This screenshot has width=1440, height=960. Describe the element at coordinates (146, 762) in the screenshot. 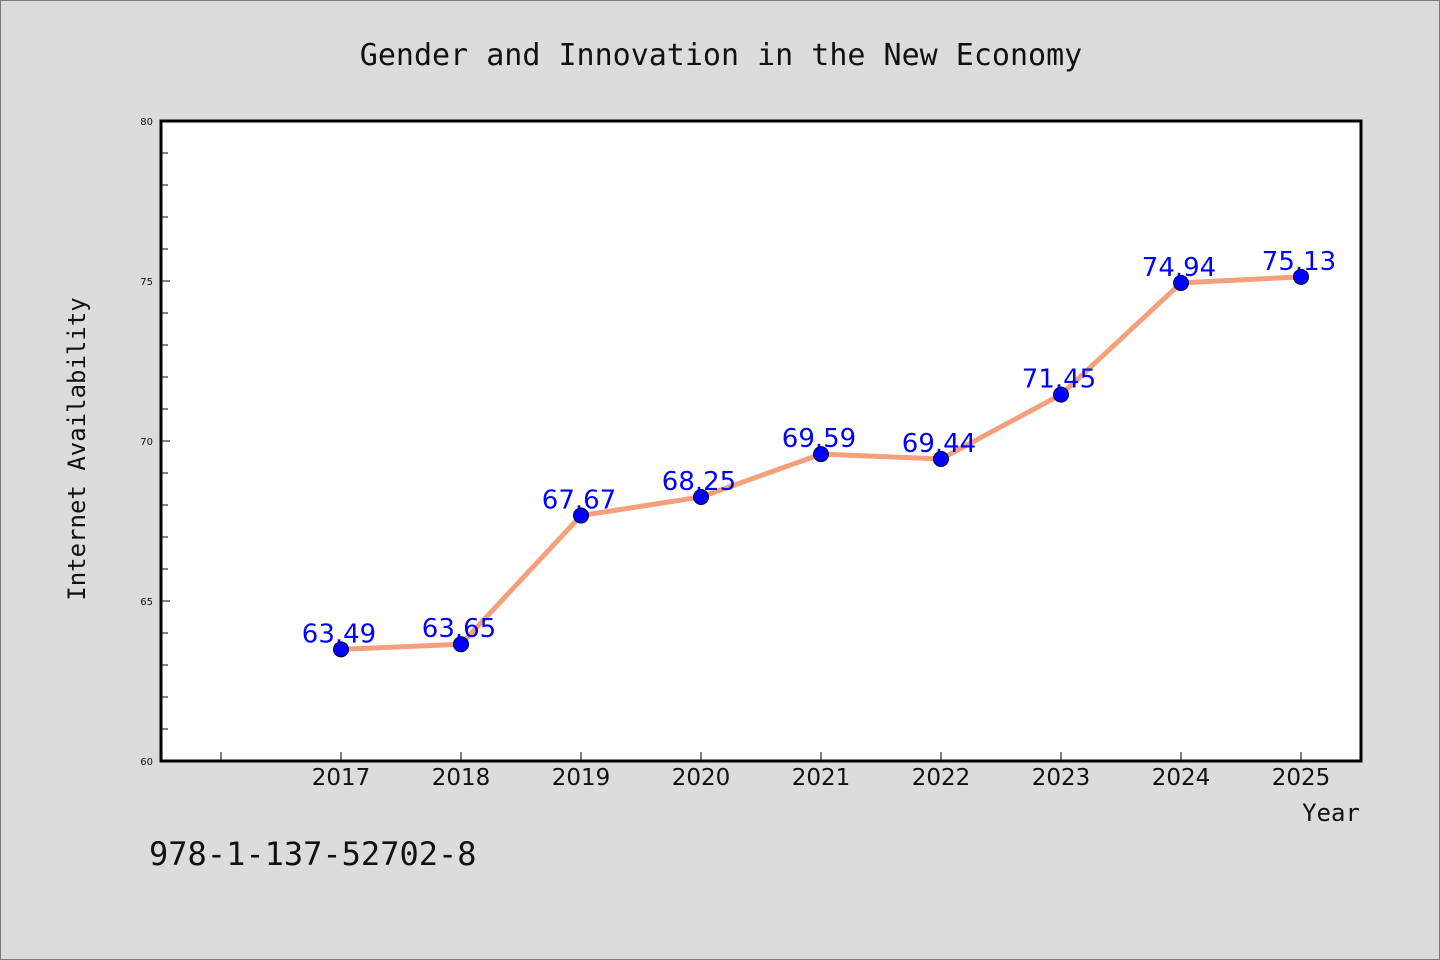

I see `y-tick-label: 60` at that location.